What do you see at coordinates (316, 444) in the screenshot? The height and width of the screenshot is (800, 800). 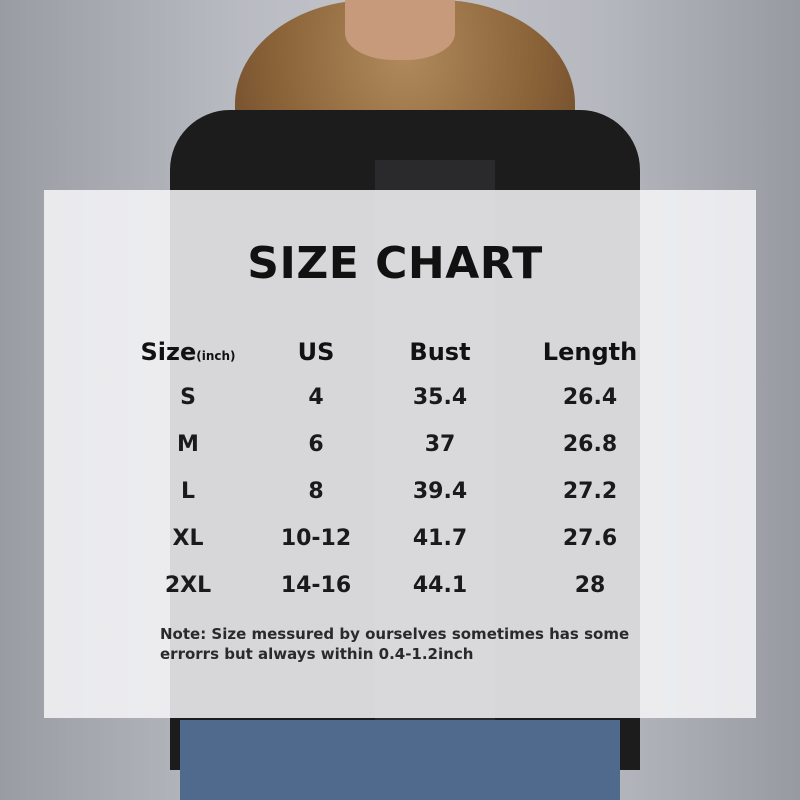 I see `cell-us: 6` at bounding box center [316, 444].